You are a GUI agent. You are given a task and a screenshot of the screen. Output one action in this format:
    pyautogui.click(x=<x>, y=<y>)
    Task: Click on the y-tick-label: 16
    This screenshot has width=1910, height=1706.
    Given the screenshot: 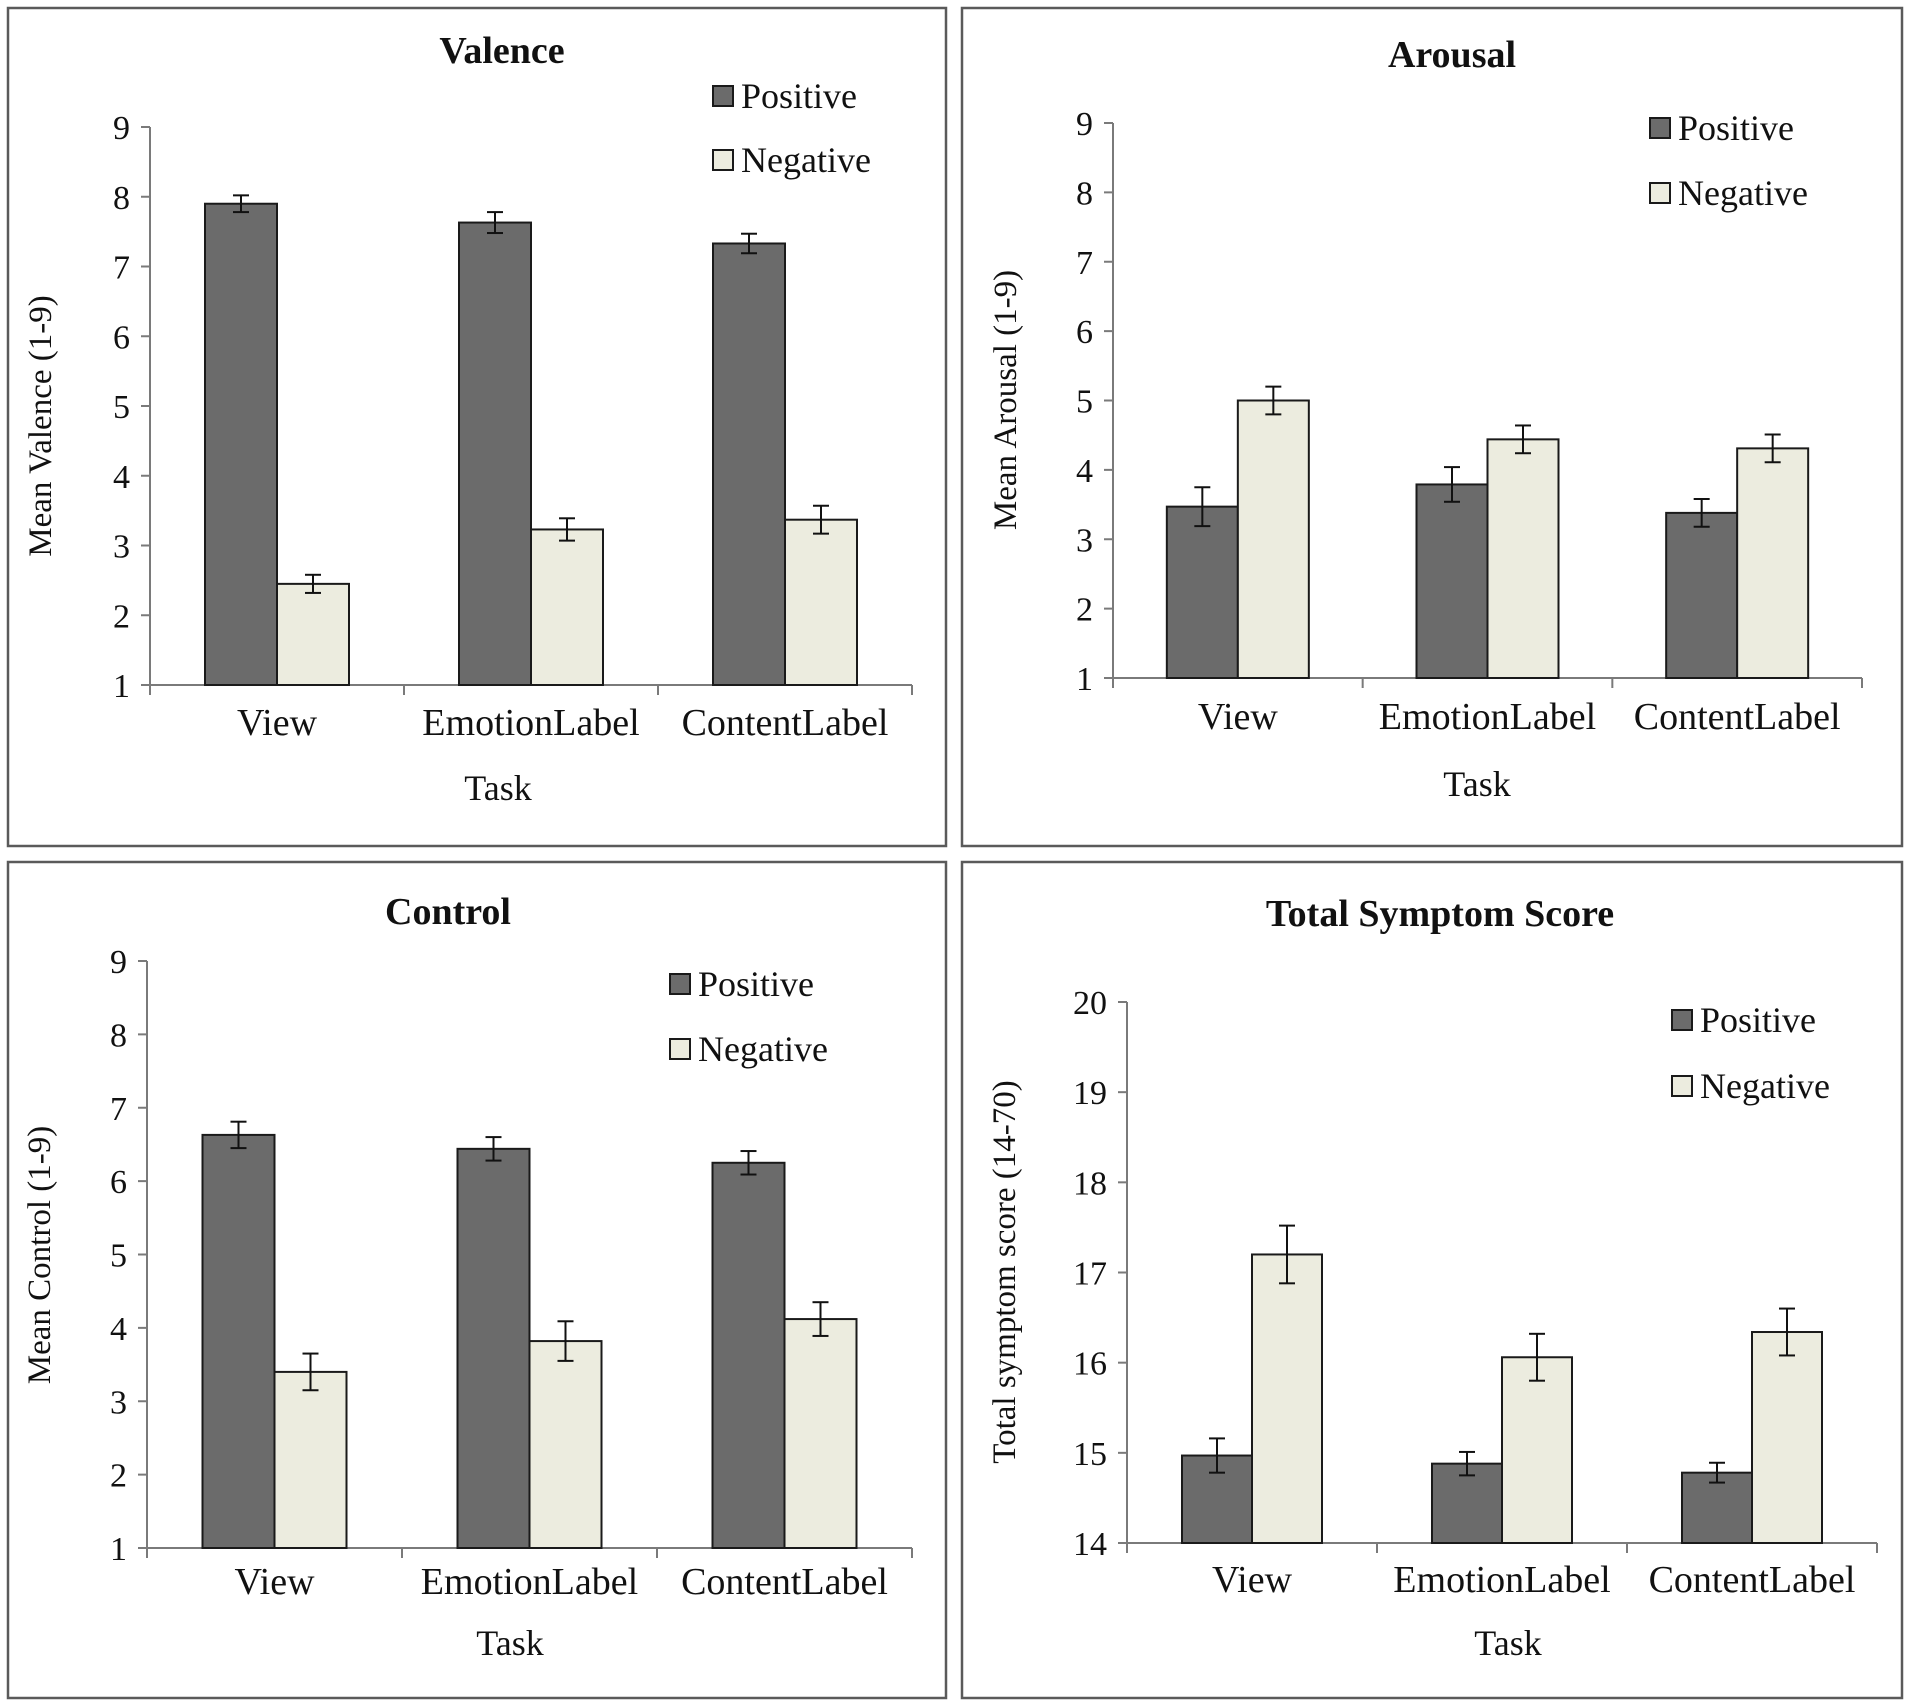 What is the action you would take?
    pyautogui.click(x=1090, y=1364)
    